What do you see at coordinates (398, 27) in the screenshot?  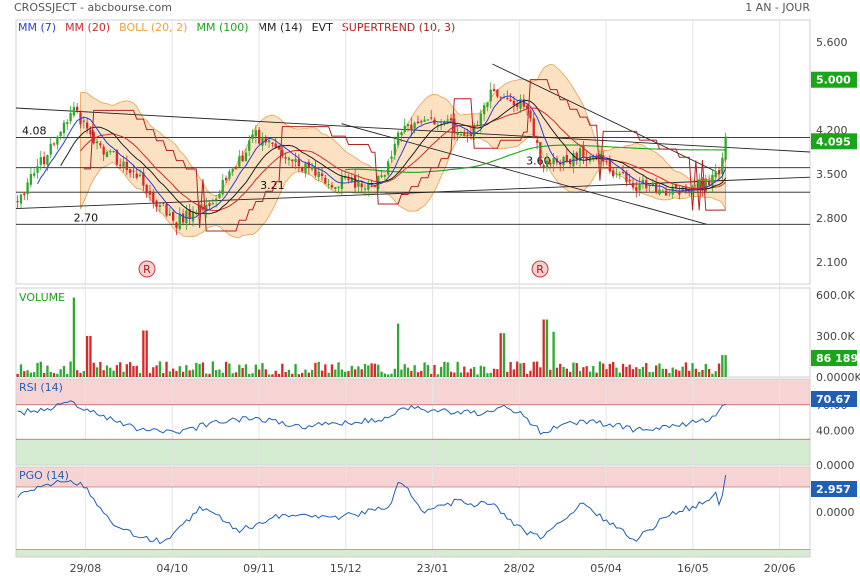 I see `legend-item: SUPERTREND (10, 3)` at bounding box center [398, 27].